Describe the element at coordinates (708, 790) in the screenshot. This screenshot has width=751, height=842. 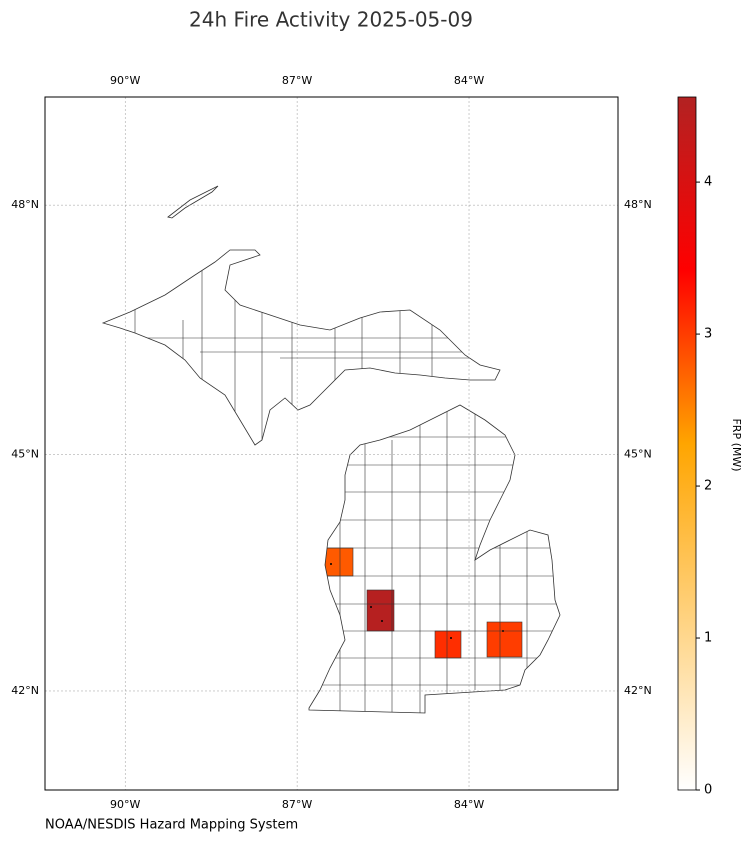
I see `colorbar-tick-label: 0` at that location.